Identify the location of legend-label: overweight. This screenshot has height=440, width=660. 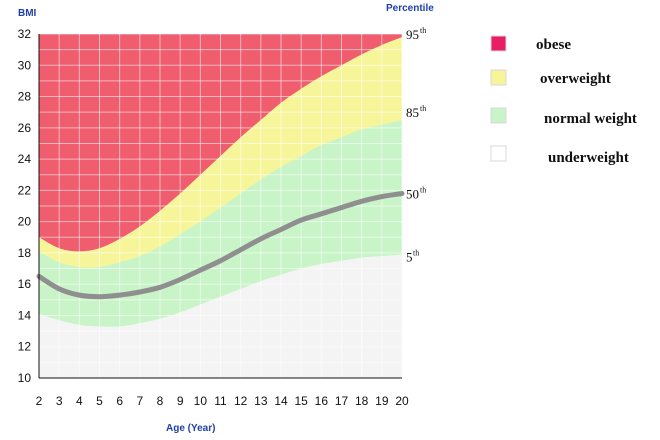
(575, 79).